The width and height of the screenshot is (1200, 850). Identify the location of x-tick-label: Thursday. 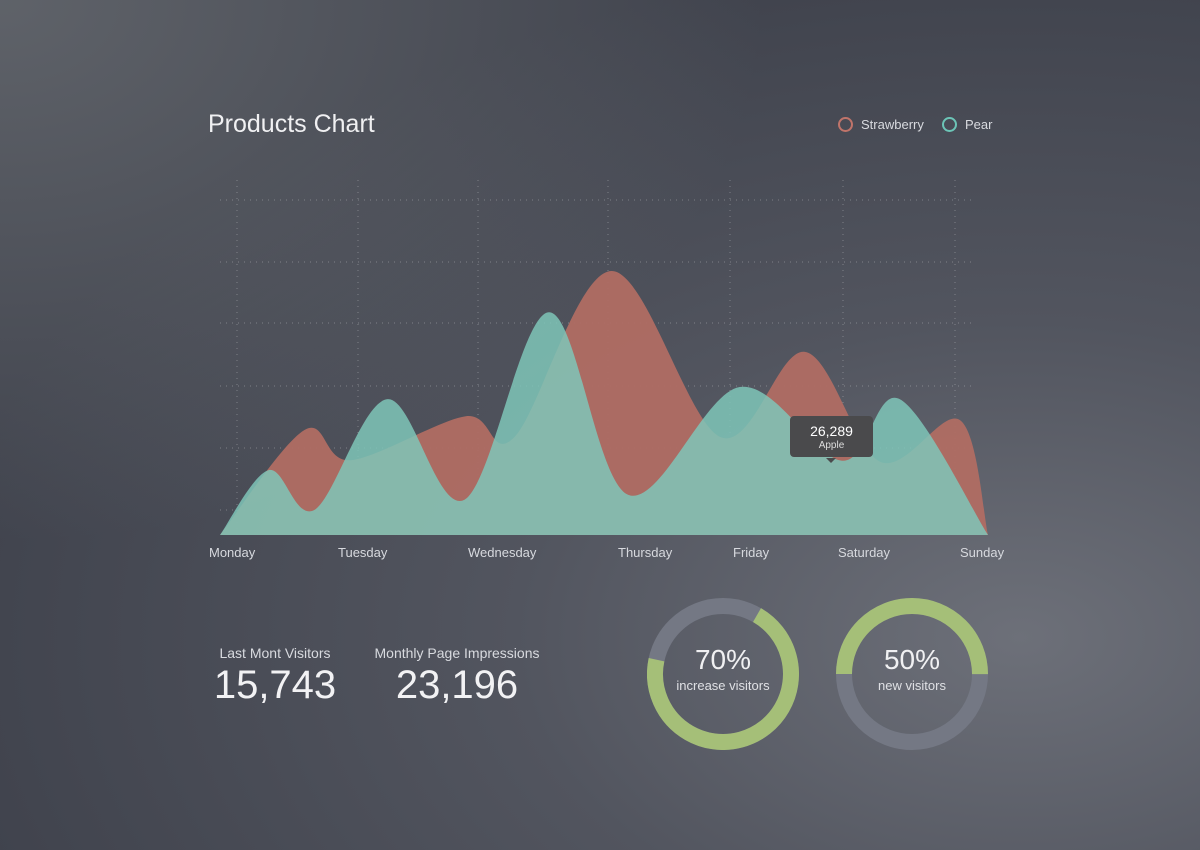
(645, 552).